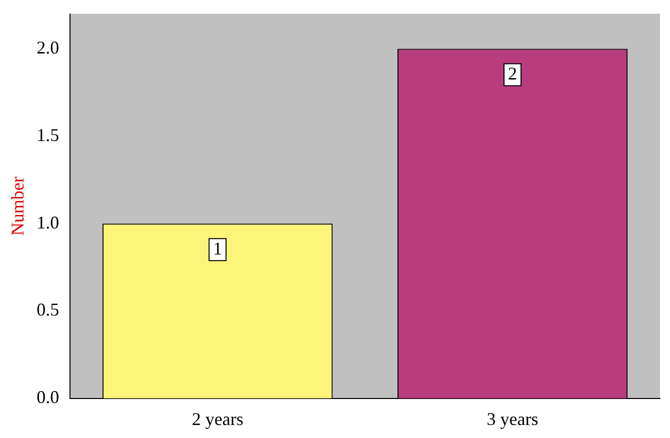  What do you see at coordinates (48, 397) in the screenshot?
I see `y-tick-label: 0.0` at bounding box center [48, 397].